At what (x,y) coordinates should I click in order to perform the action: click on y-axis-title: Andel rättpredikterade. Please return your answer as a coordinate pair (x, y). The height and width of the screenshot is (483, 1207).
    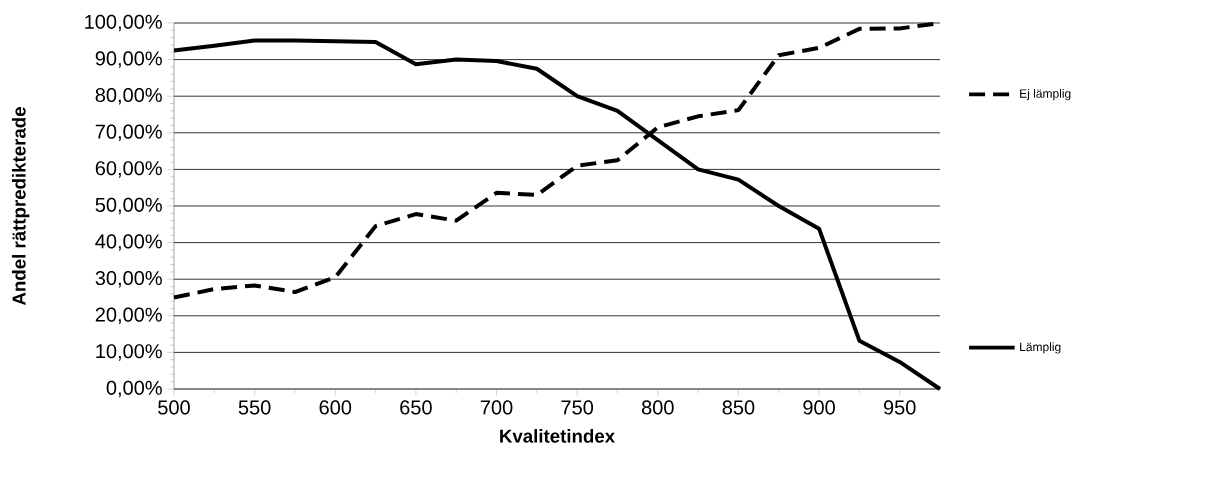
    Looking at the image, I should click on (20, 206).